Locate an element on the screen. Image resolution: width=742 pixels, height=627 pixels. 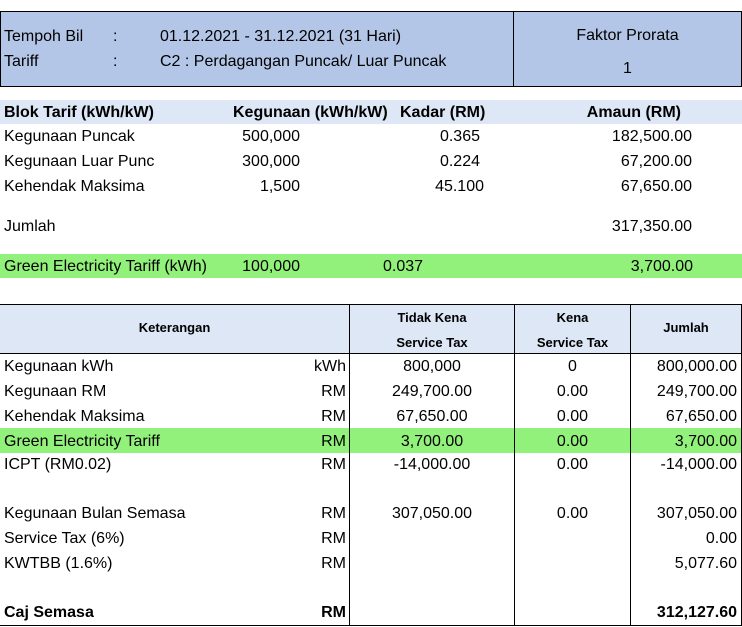
summary-header-row is located at coordinates (371, 329).